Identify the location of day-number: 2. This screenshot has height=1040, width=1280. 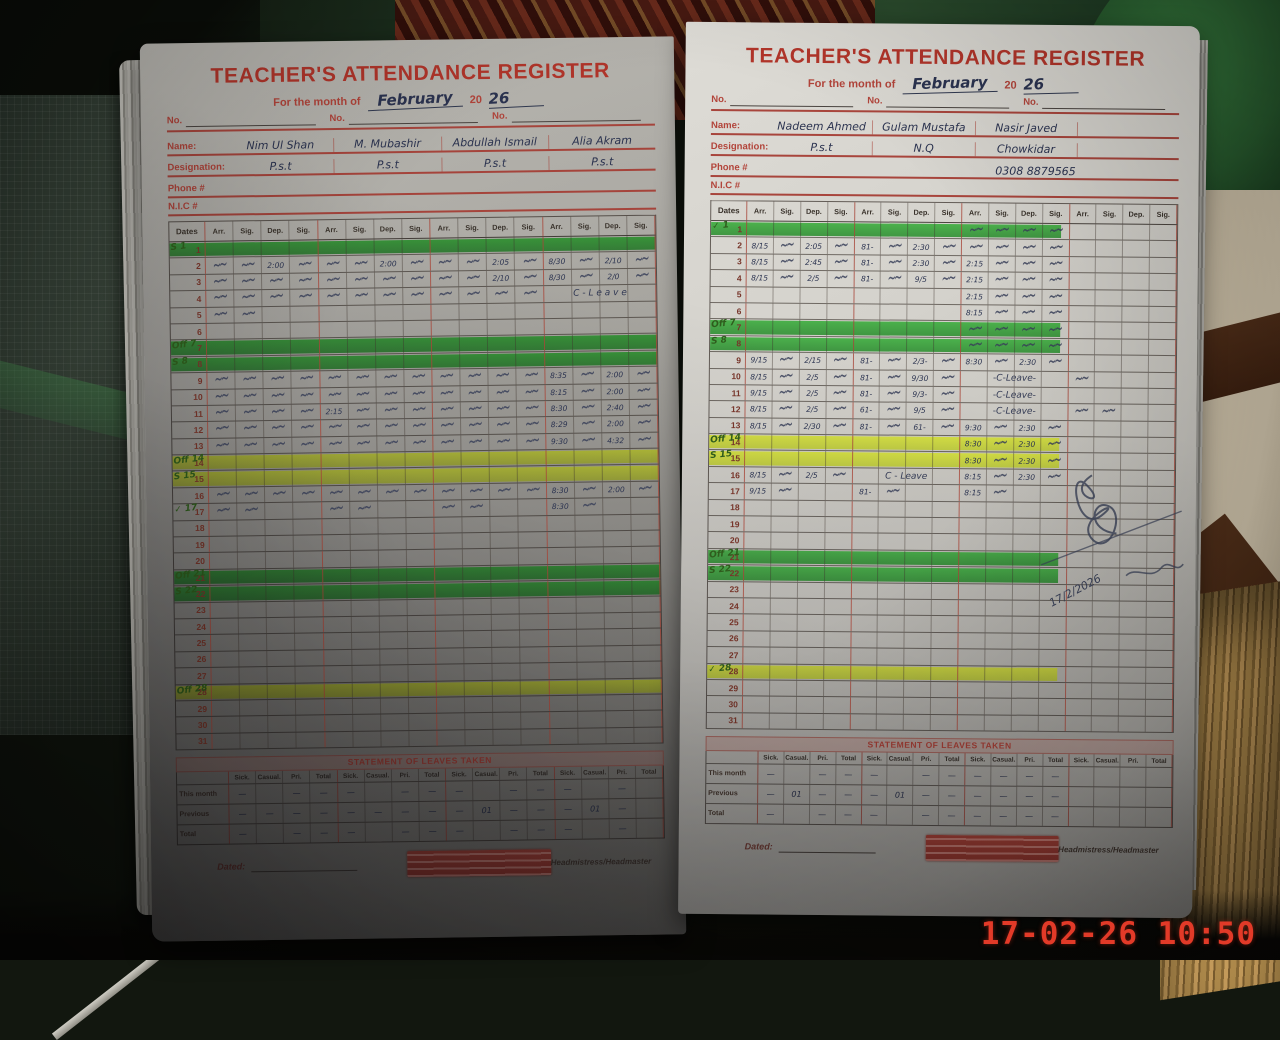
(729, 245).